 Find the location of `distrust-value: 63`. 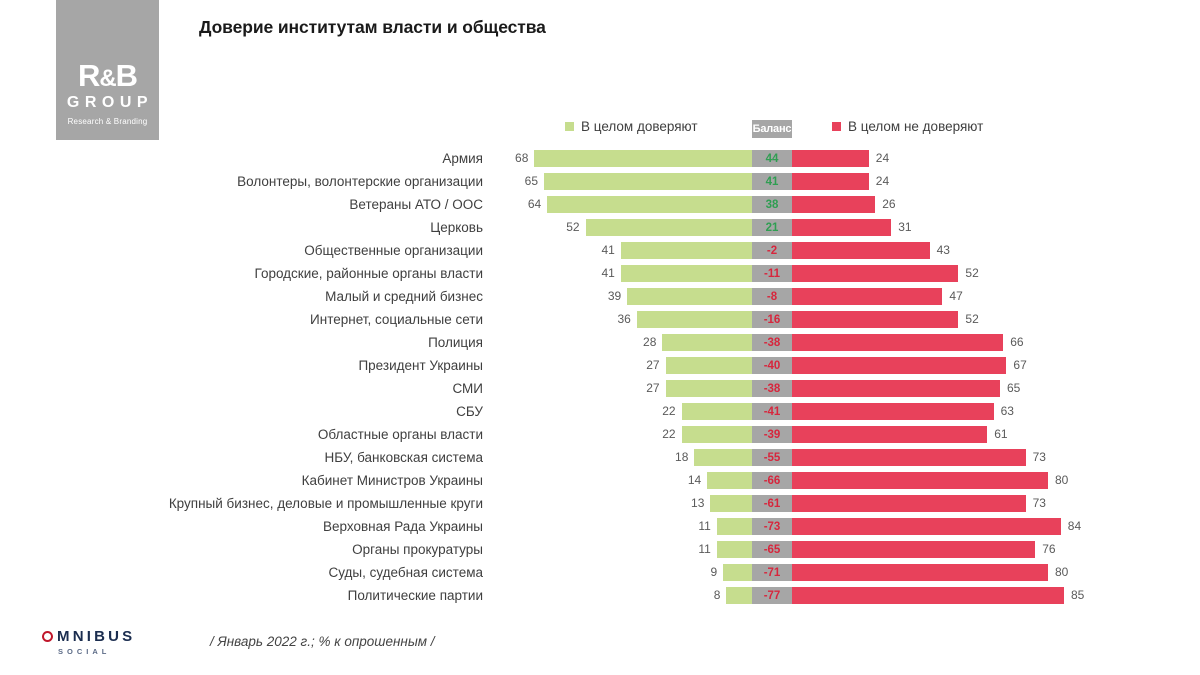

distrust-value: 63 is located at coordinates (1007, 411).